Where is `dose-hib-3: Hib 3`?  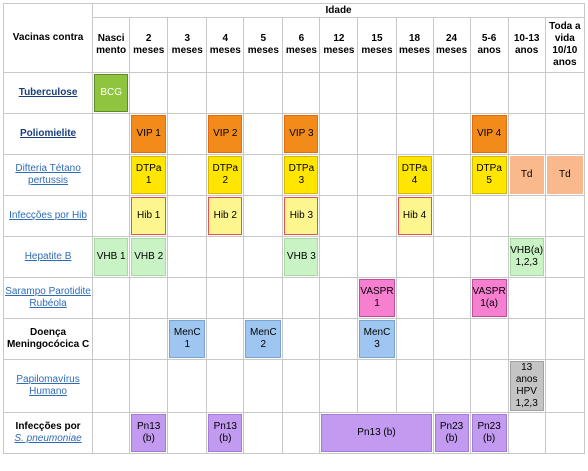
dose-hib-3: Hib 3 is located at coordinates (301, 216).